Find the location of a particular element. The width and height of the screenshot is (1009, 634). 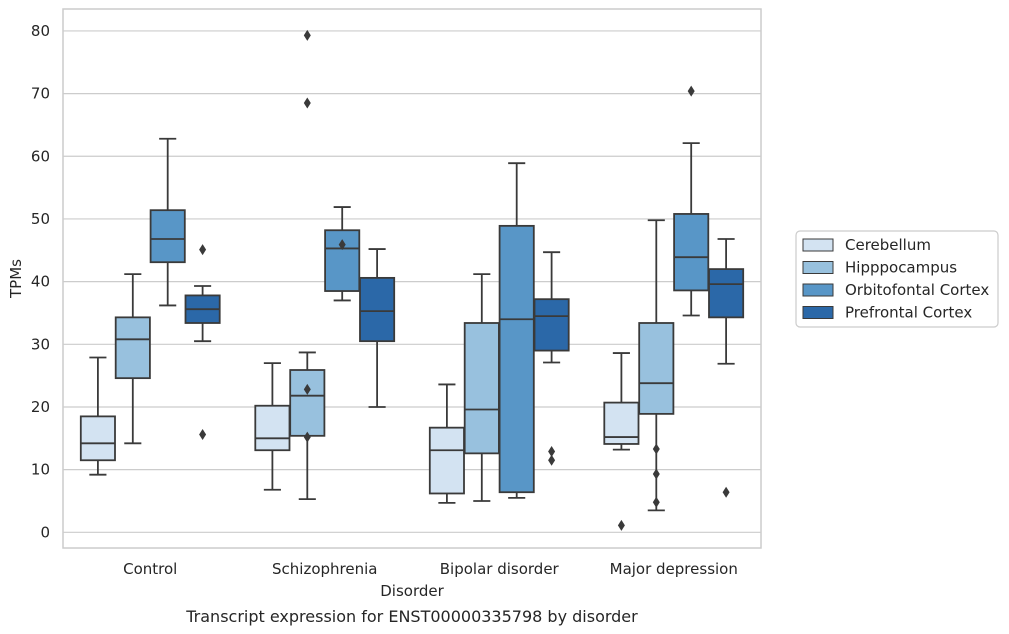

legend-frame is located at coordinates (897, 279).